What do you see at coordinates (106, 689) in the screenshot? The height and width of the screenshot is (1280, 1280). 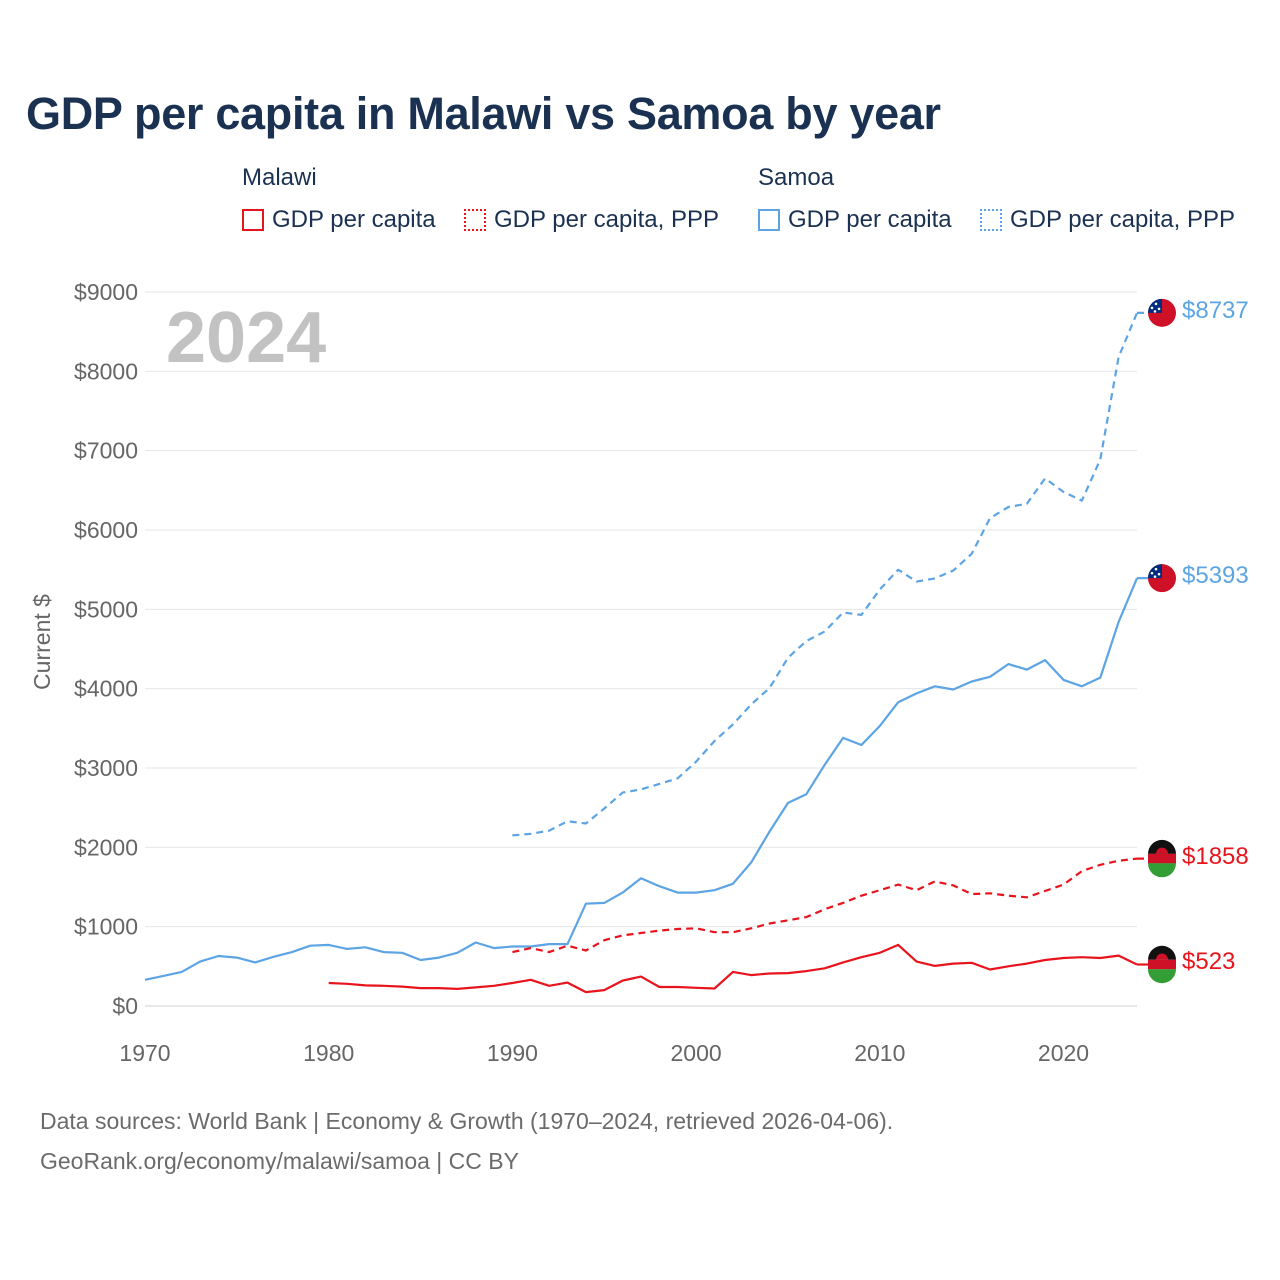 I see `y-tick-label: $4000` at bounding box center [106, 689].